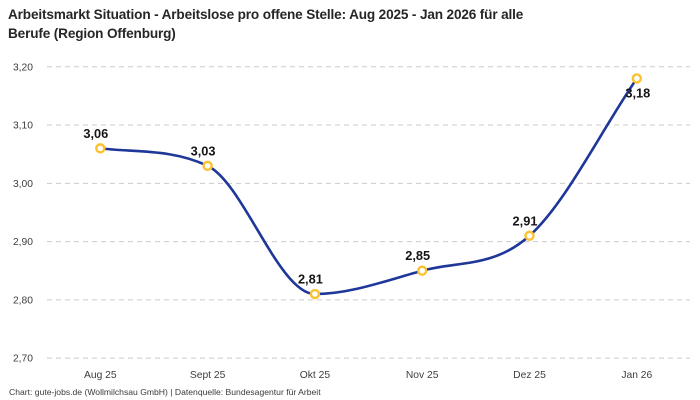  What do you see at coordinates (310, 279) in the screenshot?
I see `data-point-label: 2,81` at bounding box center [310, 279].